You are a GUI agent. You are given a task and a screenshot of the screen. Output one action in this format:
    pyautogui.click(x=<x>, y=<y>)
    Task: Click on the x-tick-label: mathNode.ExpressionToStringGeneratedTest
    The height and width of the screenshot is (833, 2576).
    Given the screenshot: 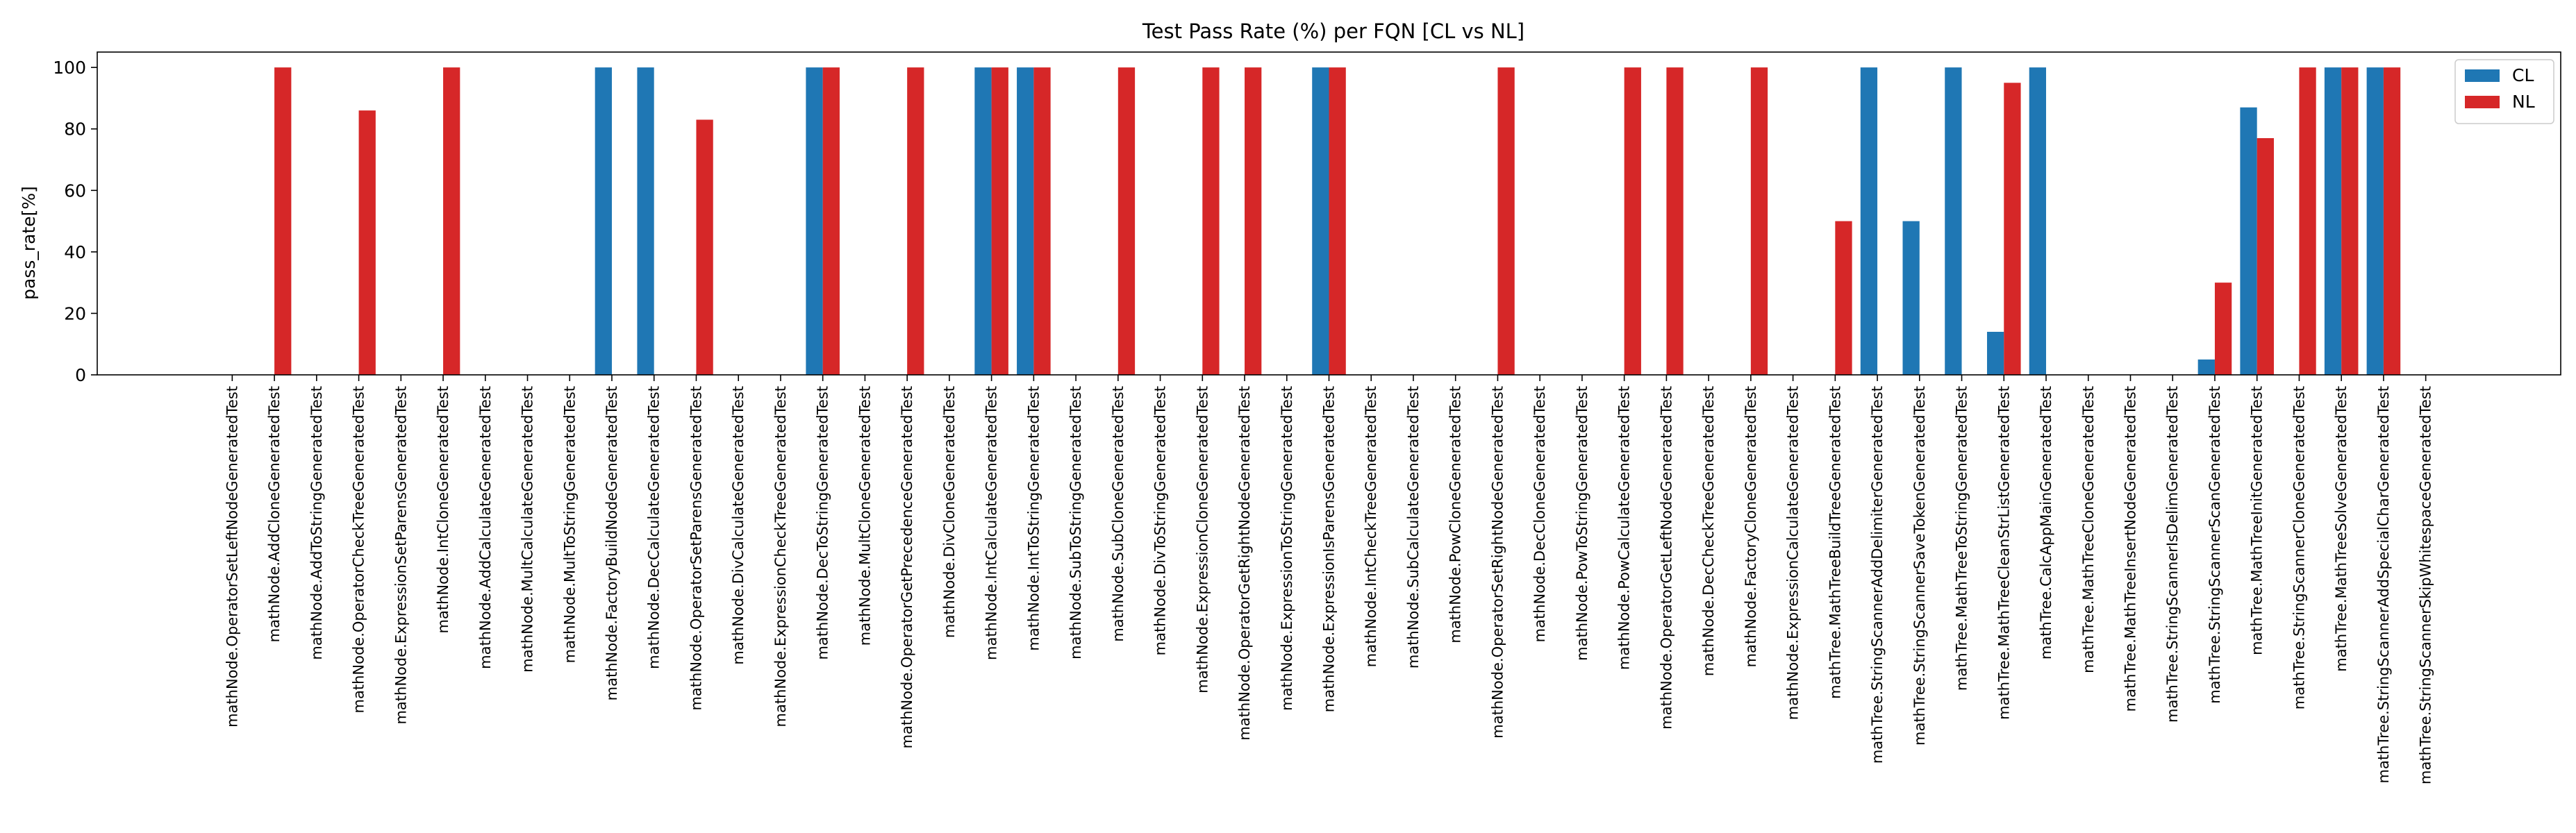 What is the action you would take?
    pyautogui.click(x=1287, y=549)
    